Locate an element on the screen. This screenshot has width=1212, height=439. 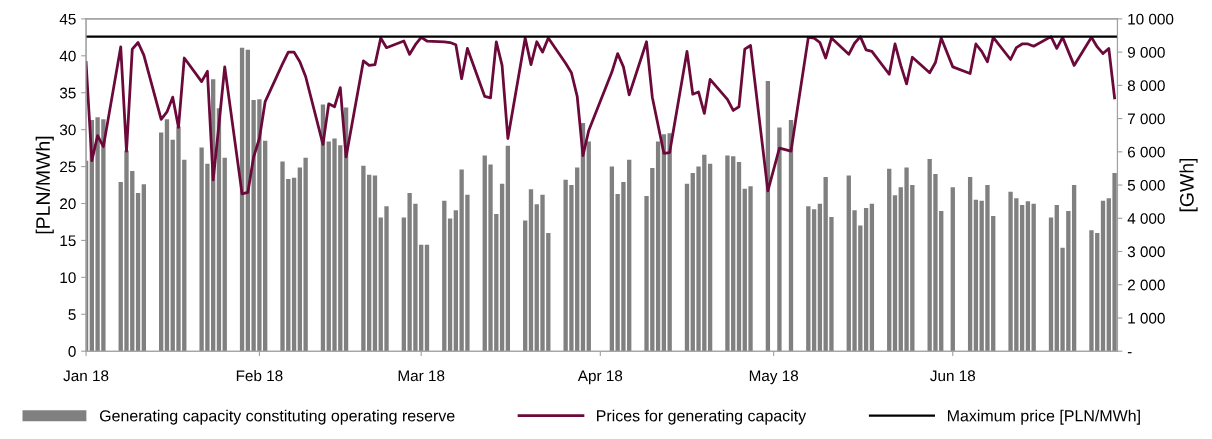
y2-tick-label: - is located at coordinates (1129, 353).